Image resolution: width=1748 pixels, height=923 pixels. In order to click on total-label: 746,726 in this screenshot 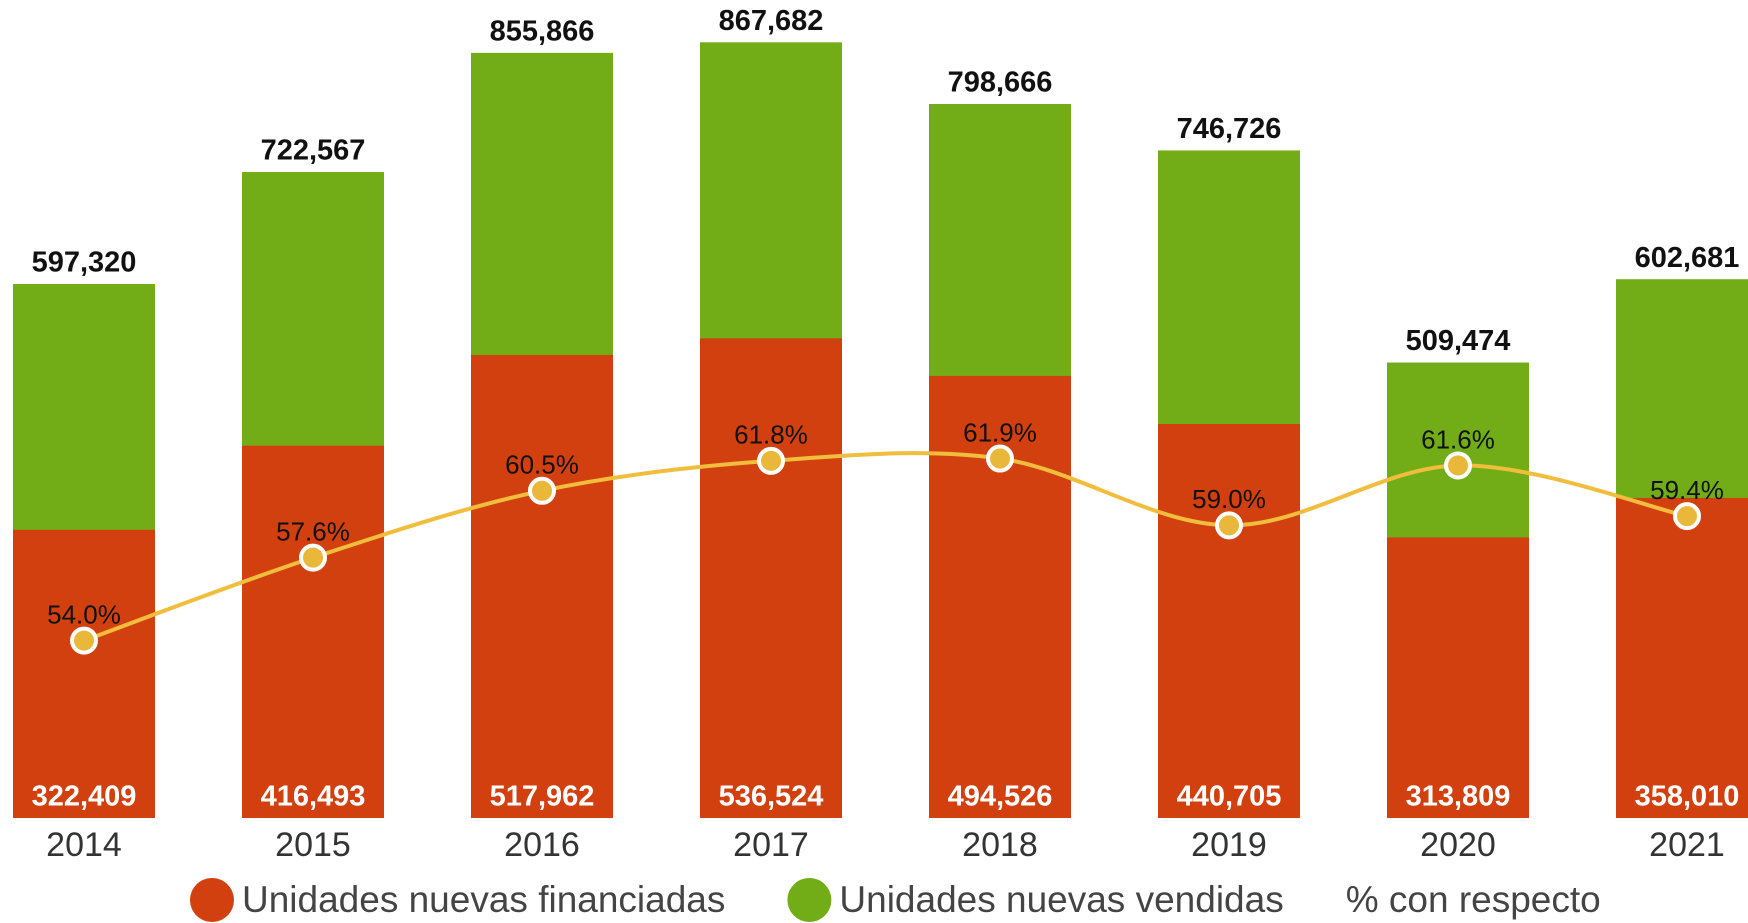, I will do `click(1229, 129)`.